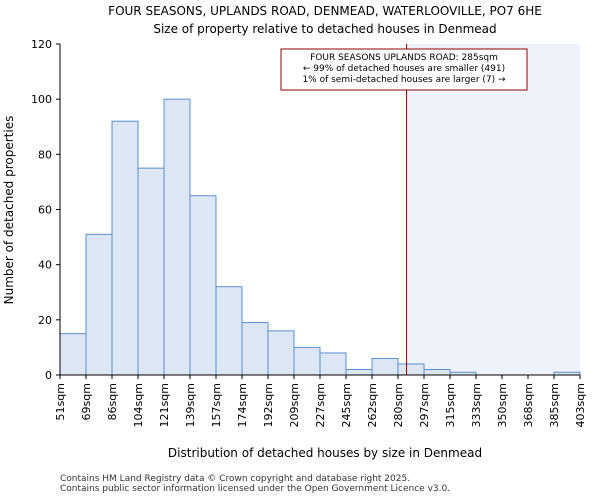  I want to click on x-tick-label: 262sqm, so click(372, 405).